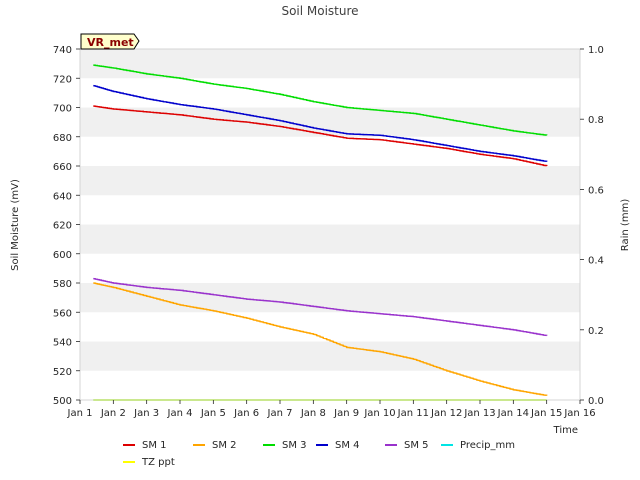 The height and width of the screenshot is (480, 640). I want to click on x-tick-label: Jan 12, so click(446, 413).